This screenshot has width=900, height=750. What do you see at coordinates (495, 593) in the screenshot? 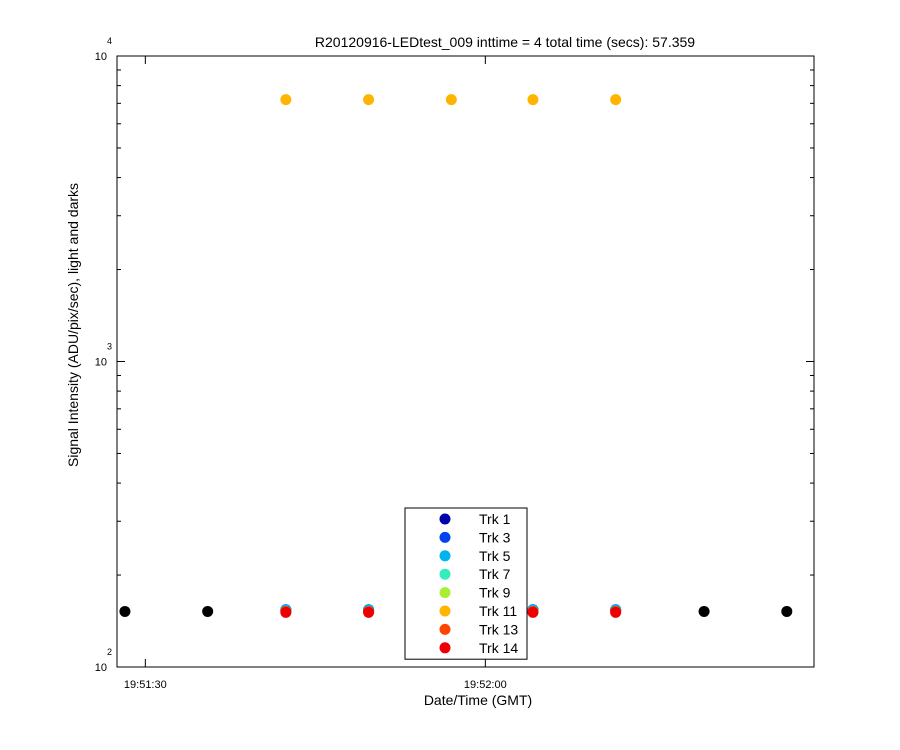
I see `legend-label: Trk 9` at bounding box center [495, 593].